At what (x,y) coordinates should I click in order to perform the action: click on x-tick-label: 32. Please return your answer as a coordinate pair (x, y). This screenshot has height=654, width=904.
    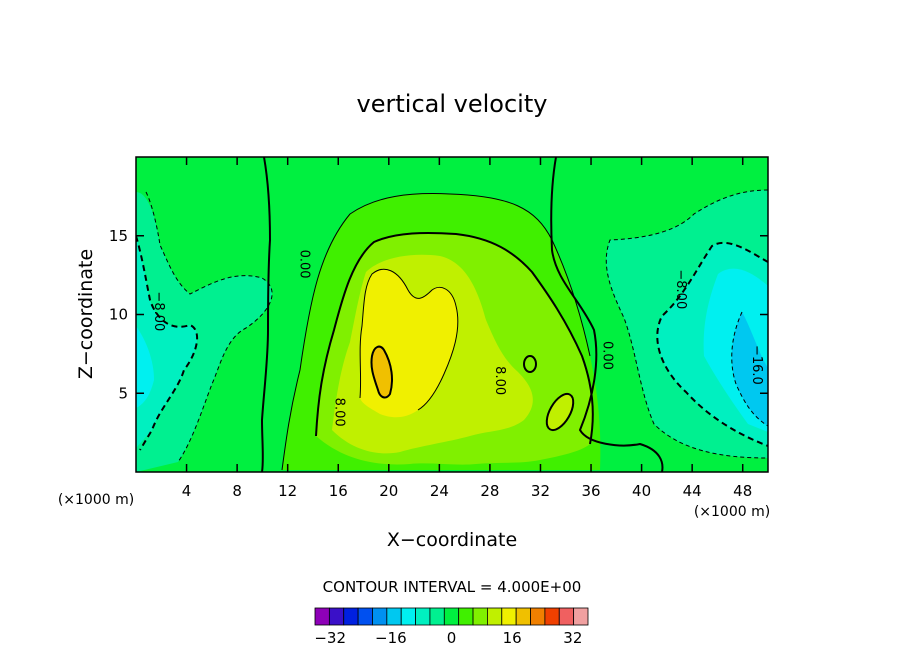
    Looking at the image, I should click on (540, 491).